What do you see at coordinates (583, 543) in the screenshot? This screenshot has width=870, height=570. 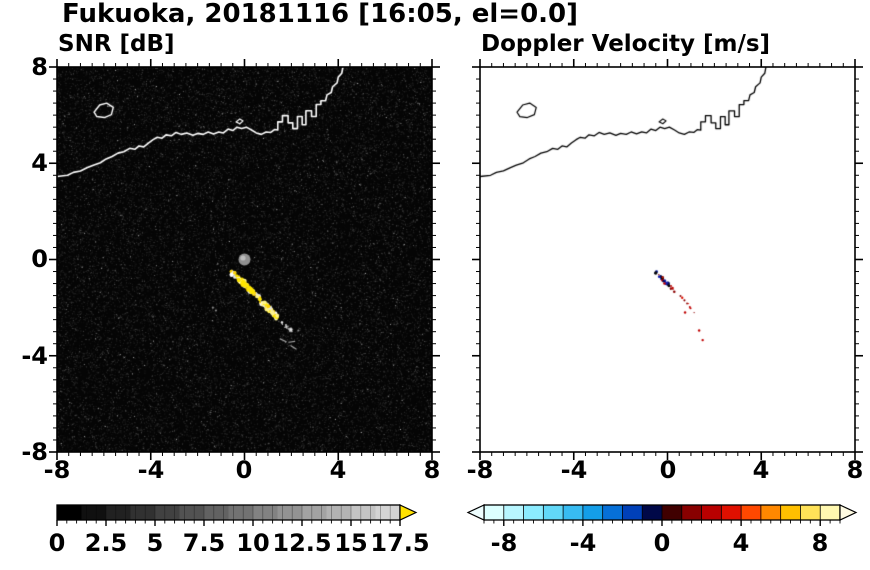 I see `doppler-colorbar-label: -4` at bounding box center [583, 543].